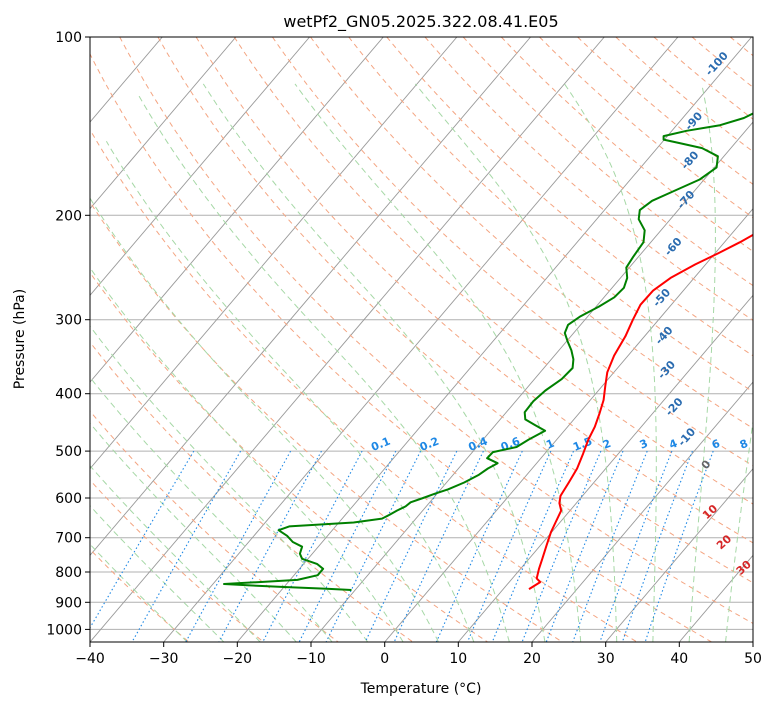 The height and width of the screenshot is (708, 775). What do you see at coordinates (68, 38) in the screenshot?
I see `y-tick-label: 100` at bounding box center [68, 38].